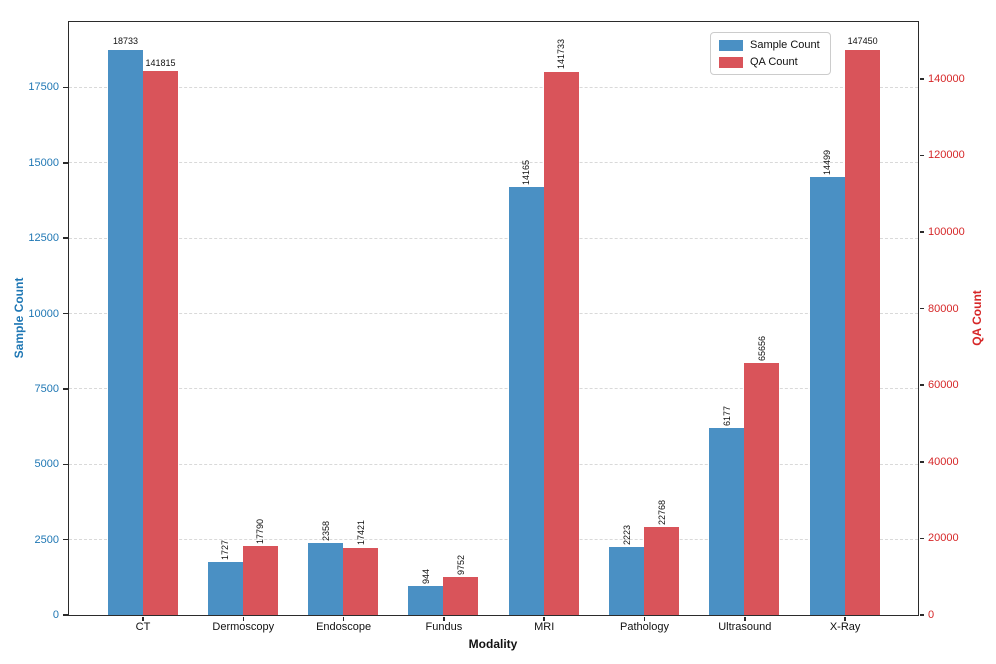 The width and height of the screenshot is (996, 664). What do you see at coordinates (644, 627) in the screenshot?
I see `x-axis-tick-label: Pathology` at bounding box center [644, 627].